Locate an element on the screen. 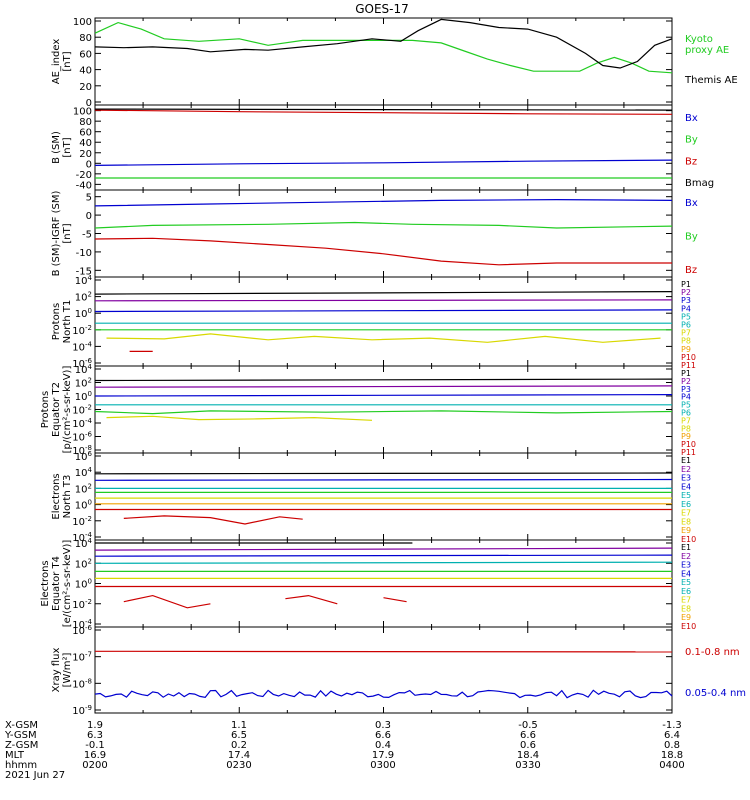 This screenshot has height=800, width=750. y-axis-label-line: North T3 is located at coordinates (67, 497).